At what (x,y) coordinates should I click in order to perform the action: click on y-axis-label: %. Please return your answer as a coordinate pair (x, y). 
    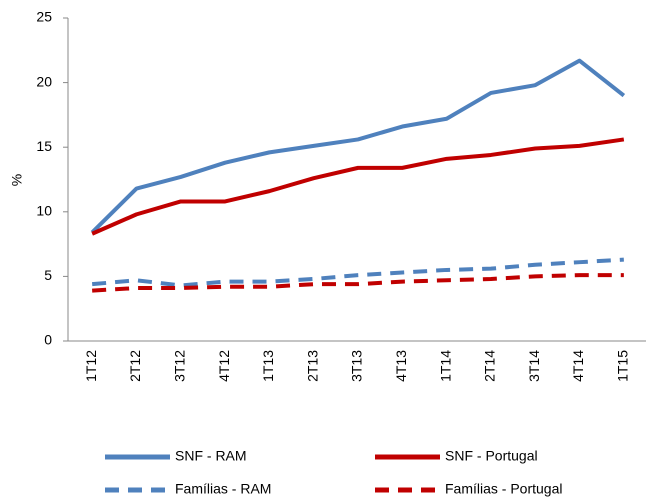
    Looking at the image, I should click on (17, 180).